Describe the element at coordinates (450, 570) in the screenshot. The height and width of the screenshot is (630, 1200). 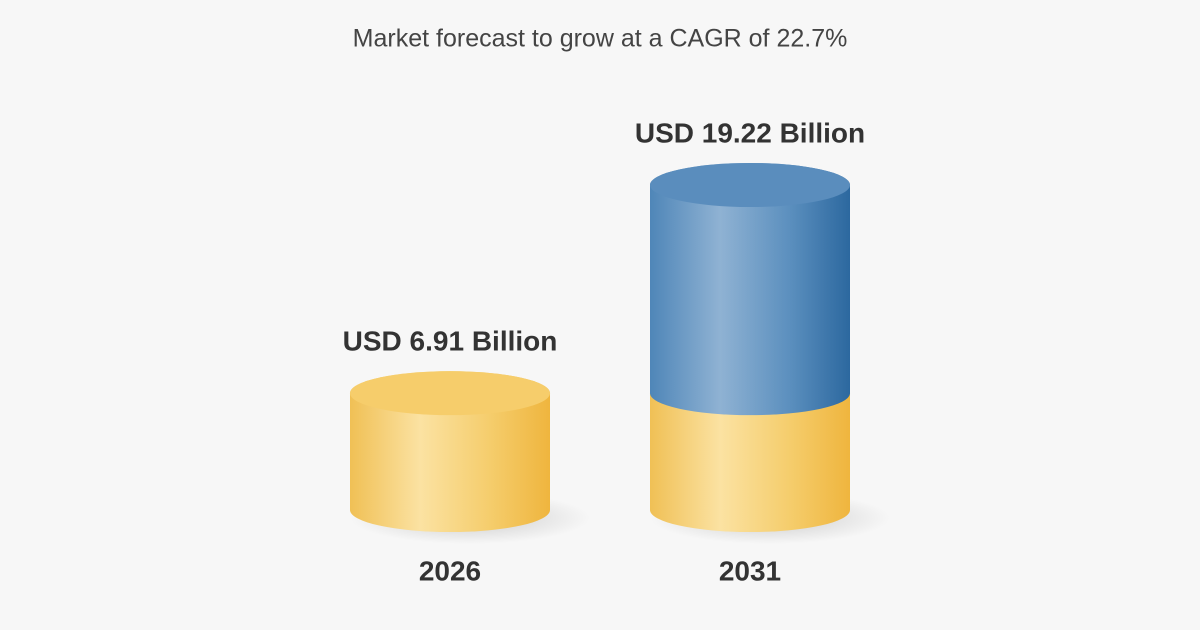
I see `x-tick-label: 2026` at that location.